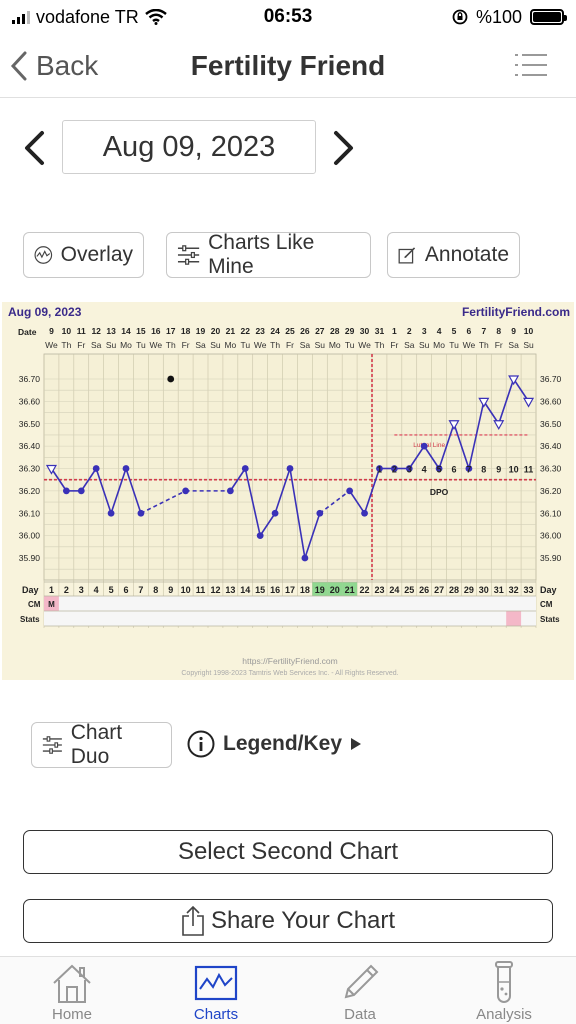 The image size is (576, 1024). I want to click on row-label-day: Day, so click(30, 590).